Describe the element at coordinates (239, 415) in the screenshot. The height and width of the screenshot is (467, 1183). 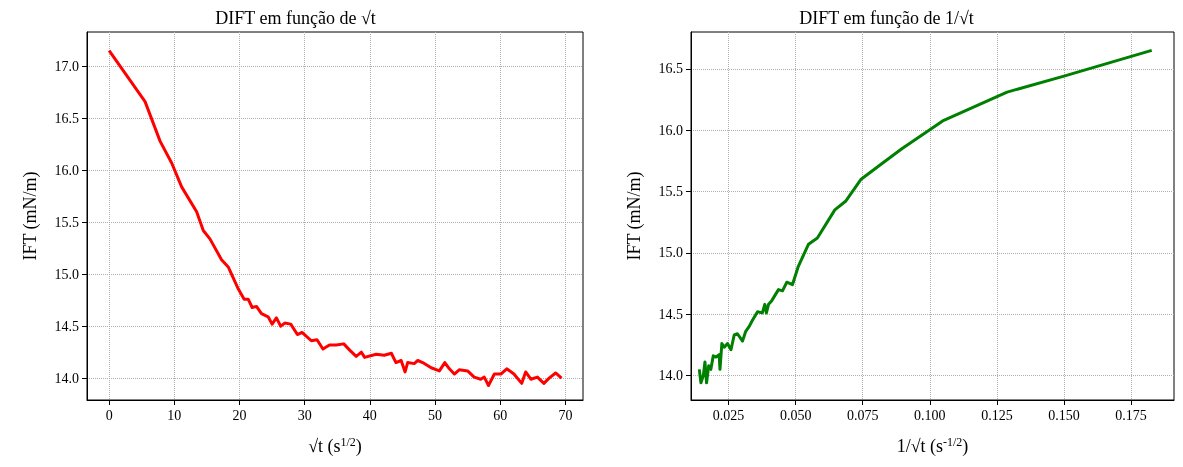
I see `x-tick-label: 20` at that location.